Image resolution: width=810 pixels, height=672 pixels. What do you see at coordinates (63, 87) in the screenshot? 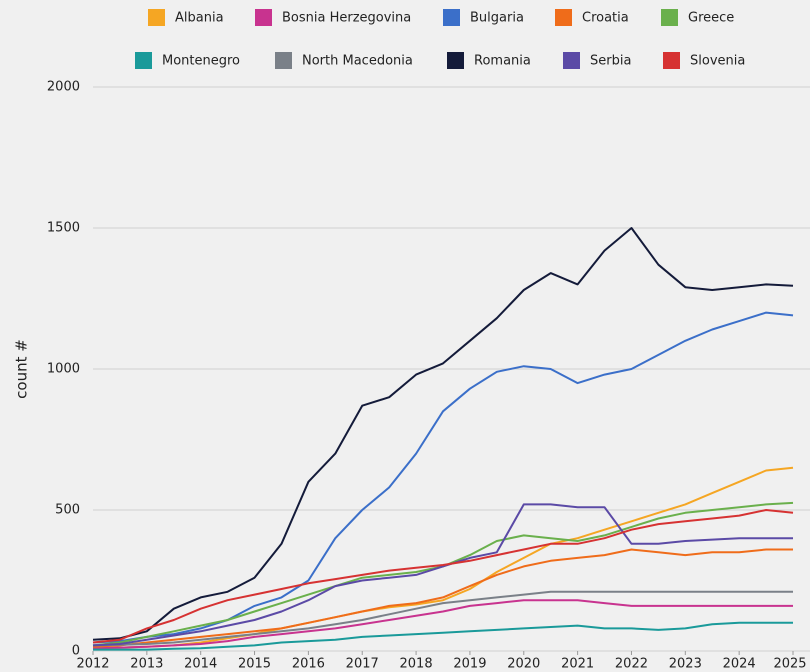
I see `y-tick-label: 2000` at bounding box center [63, 87].